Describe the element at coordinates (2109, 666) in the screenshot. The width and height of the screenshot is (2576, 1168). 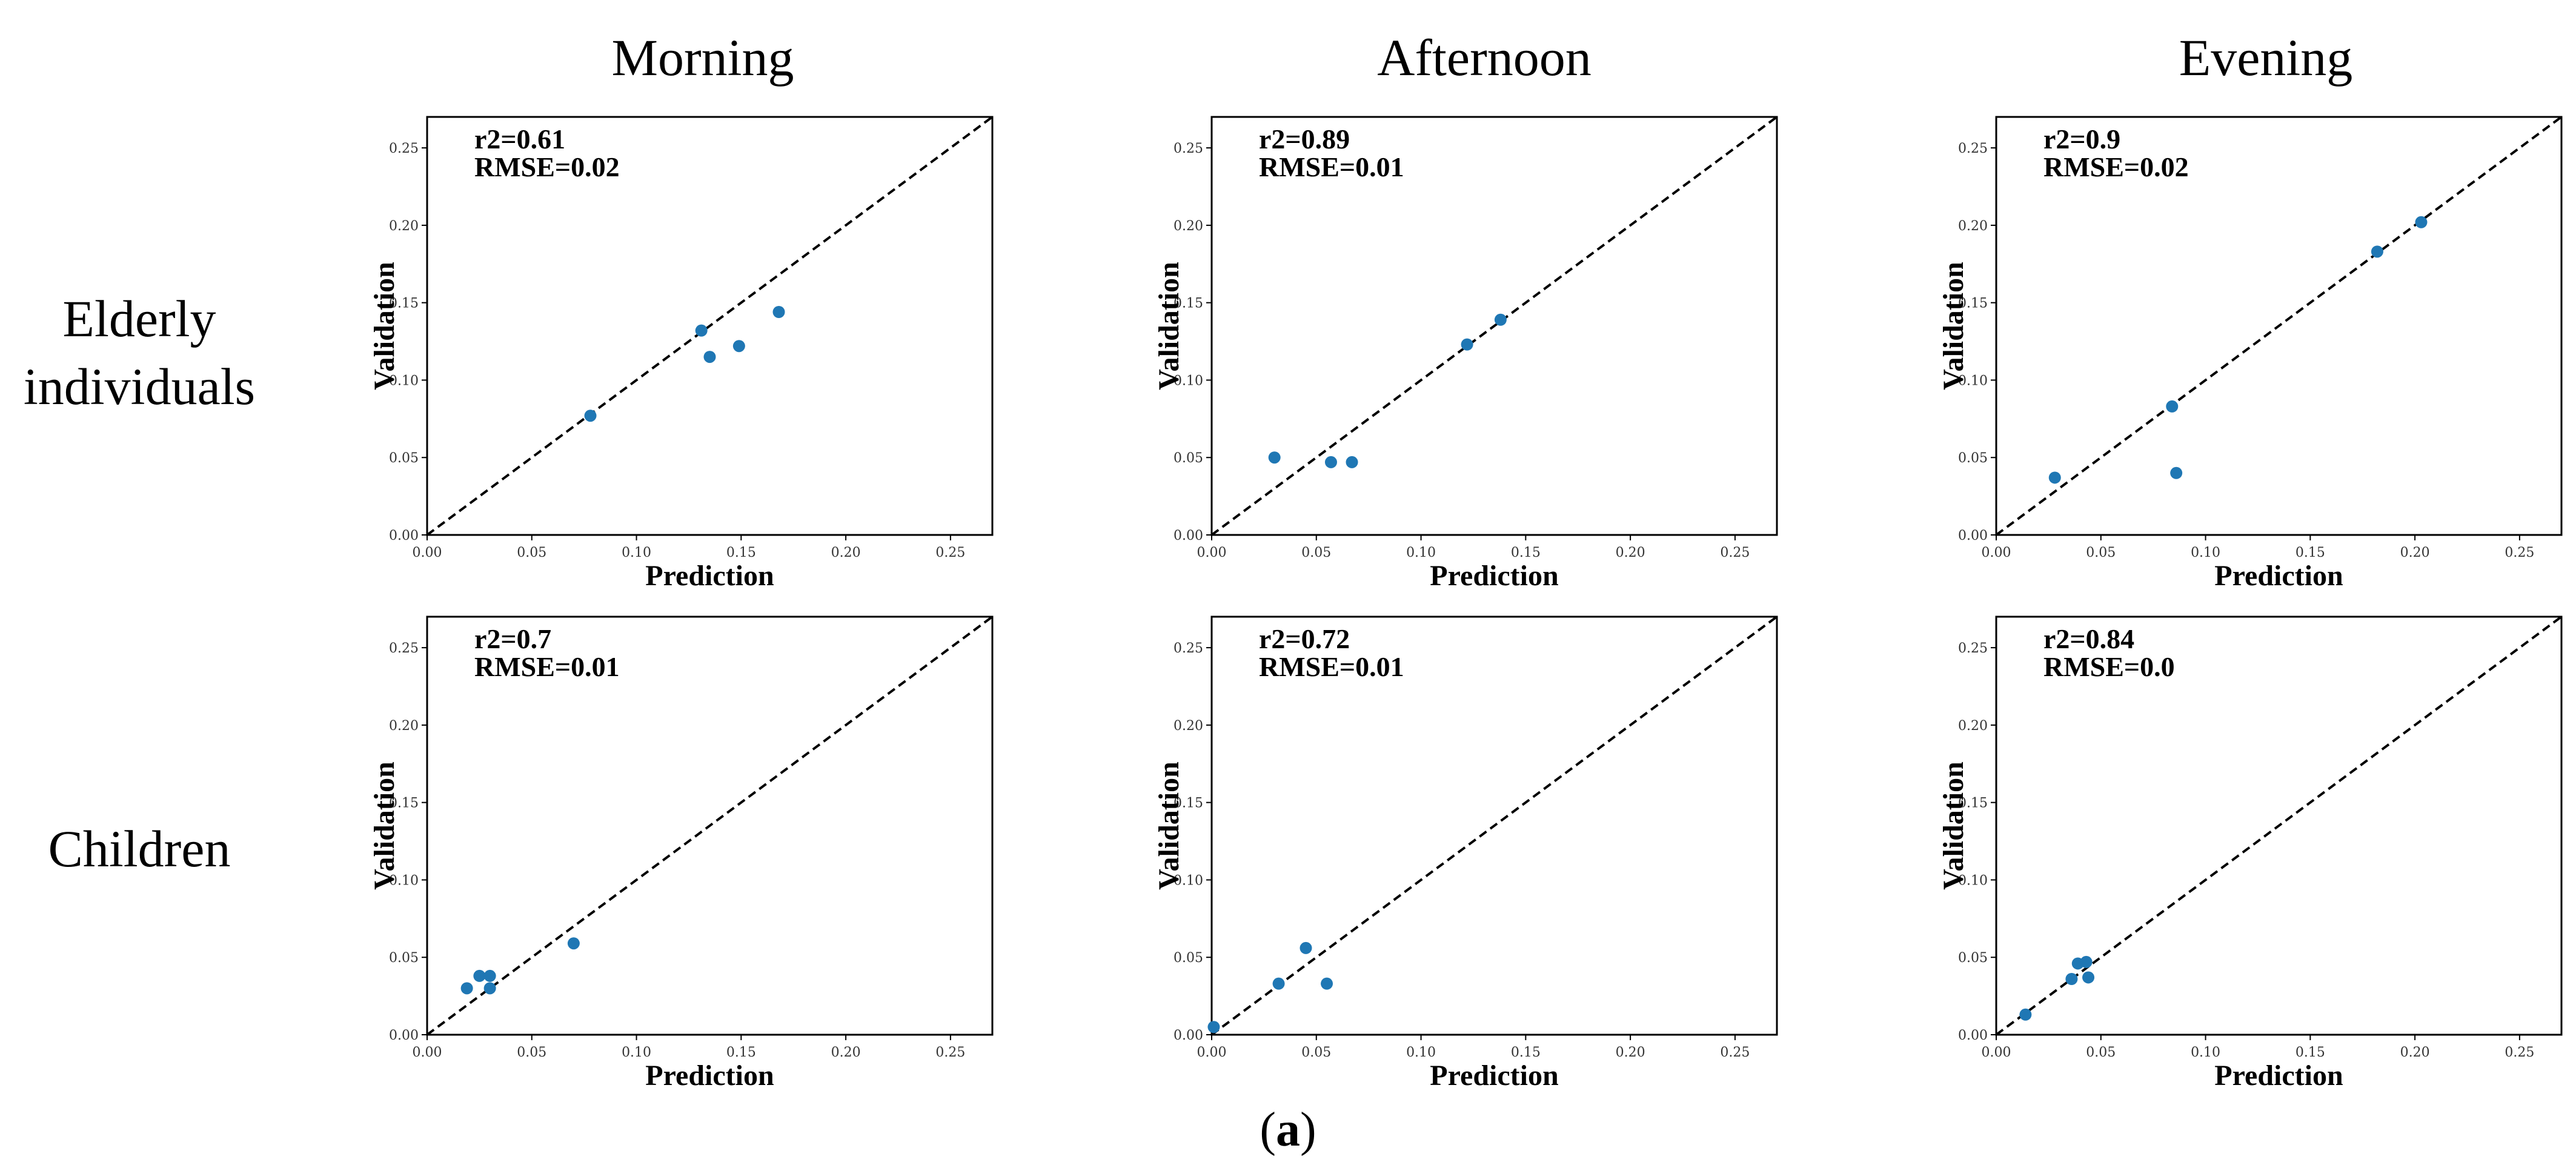
I see `rmse-annotation: RMSE=0.0` at that location.